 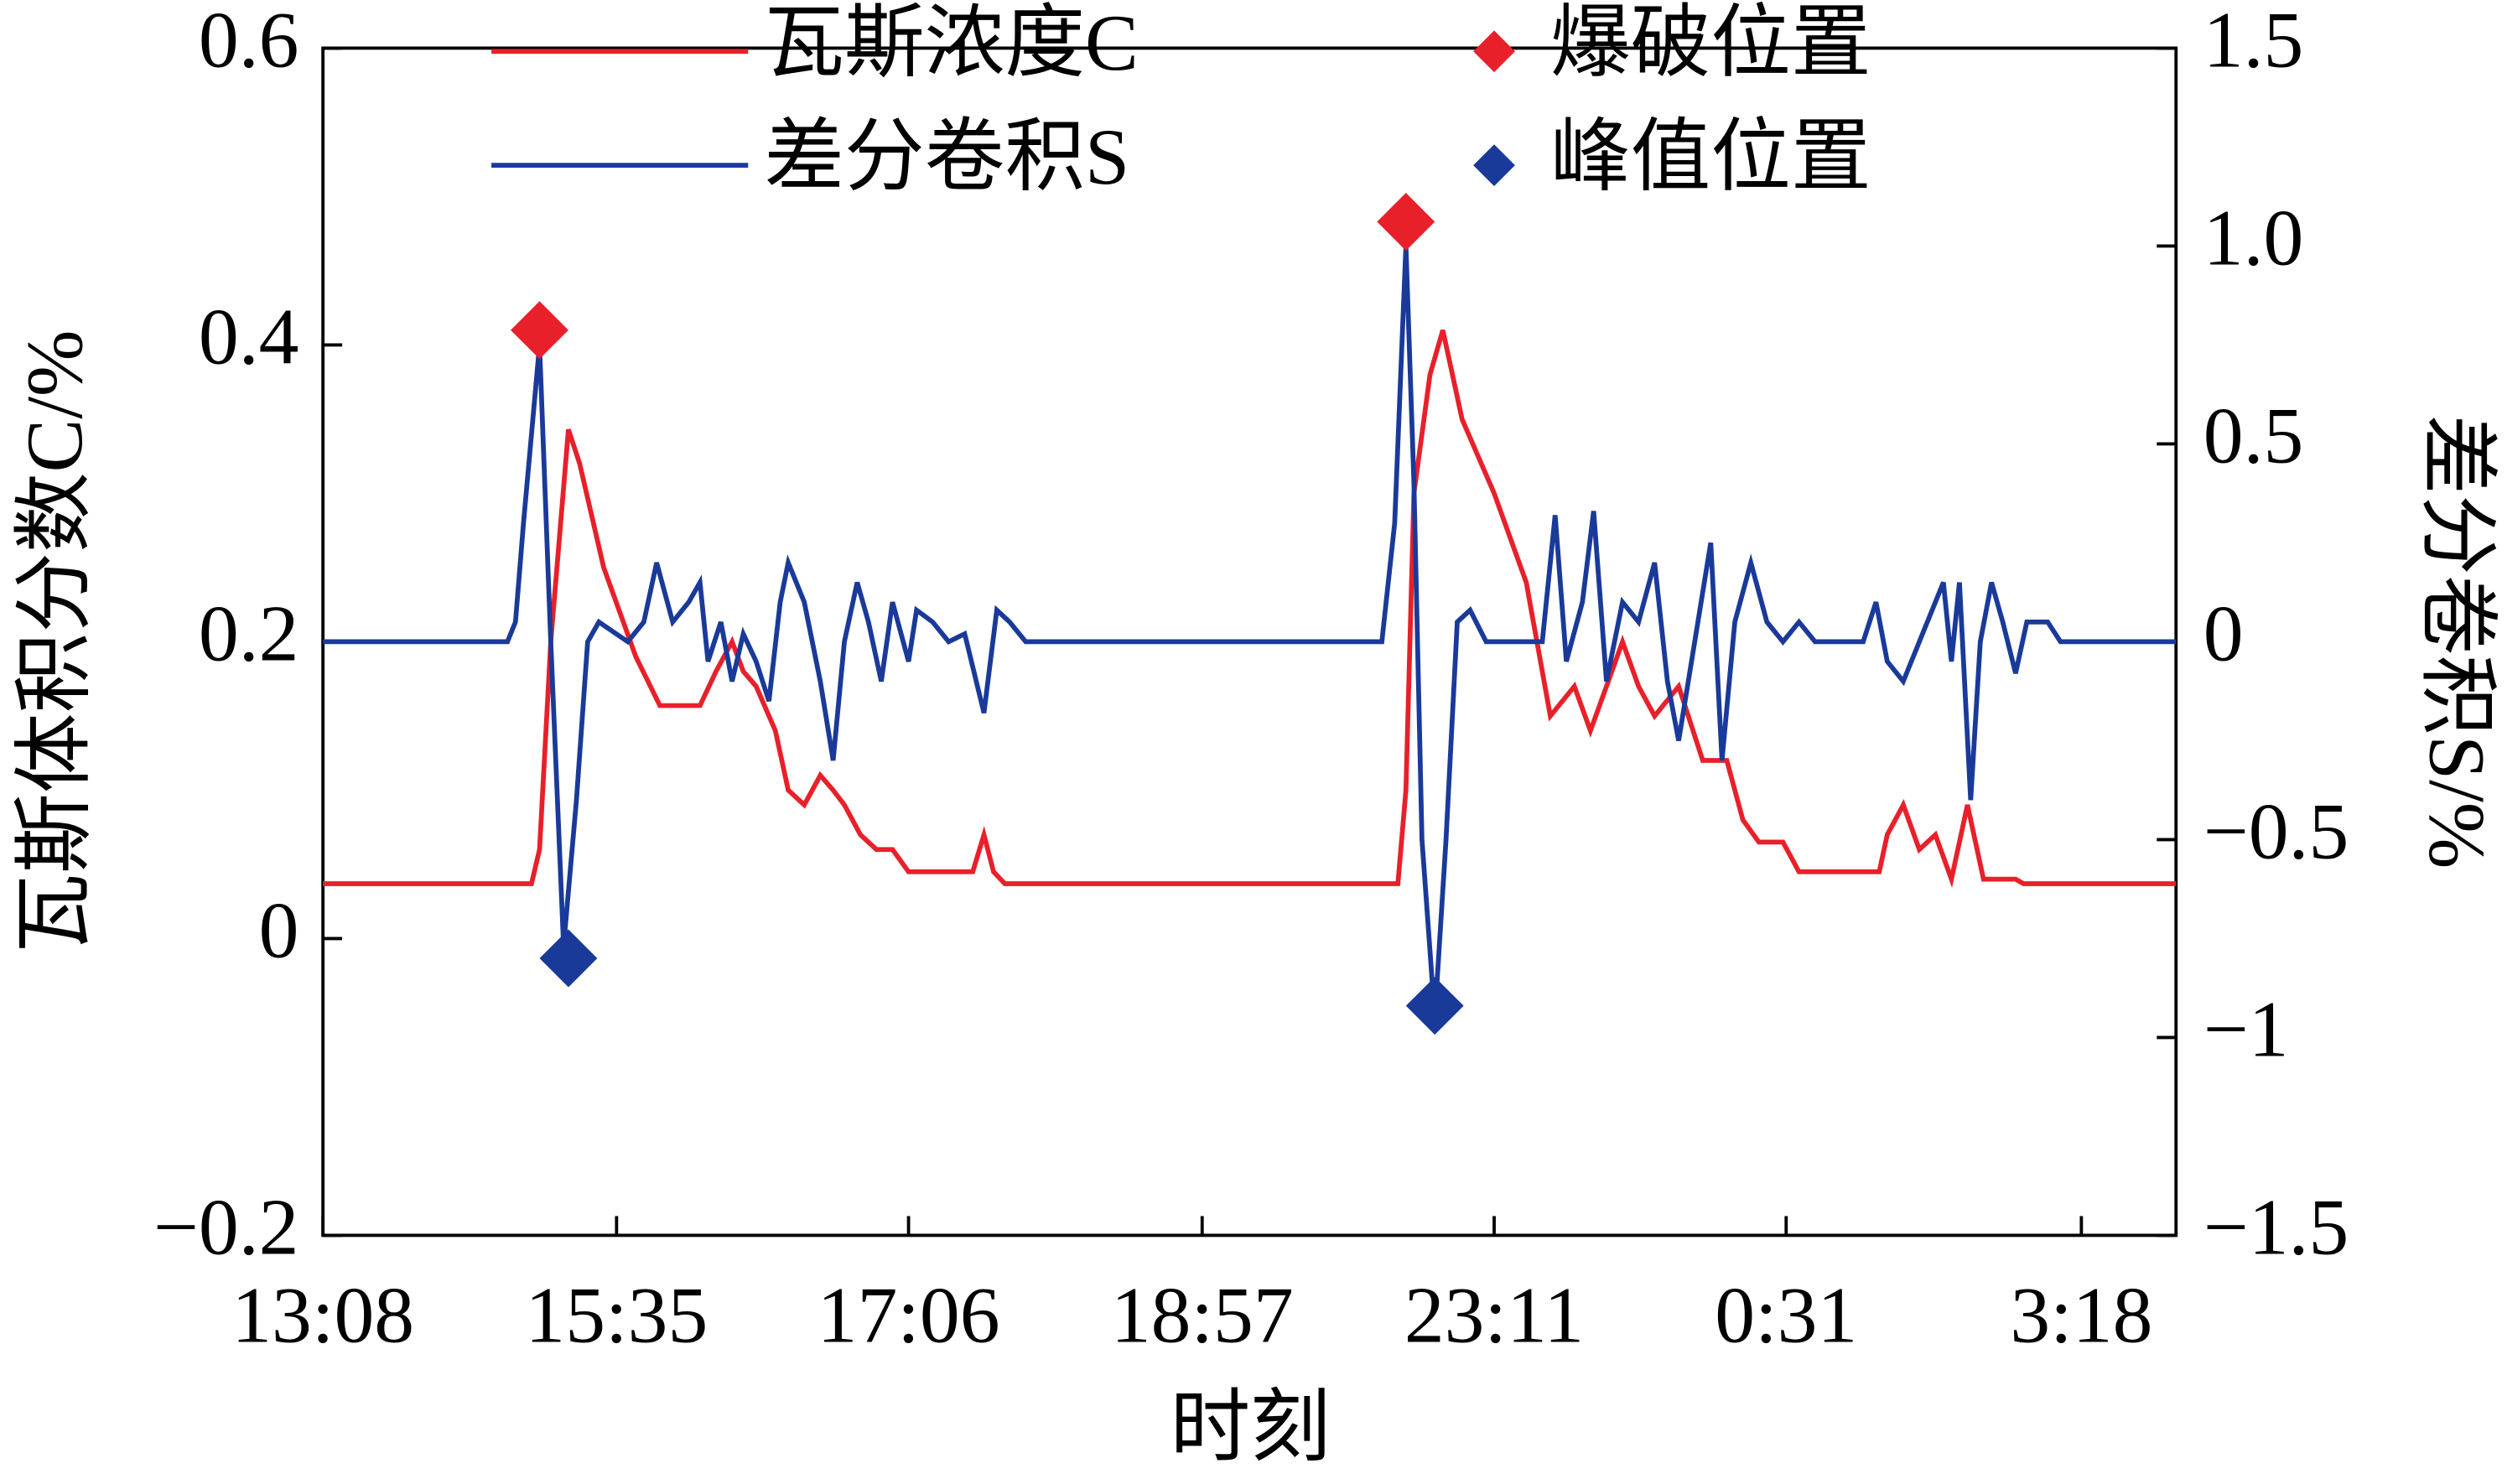 I want to click on y-tick-label: 0.6, so click(x=249, y=42).